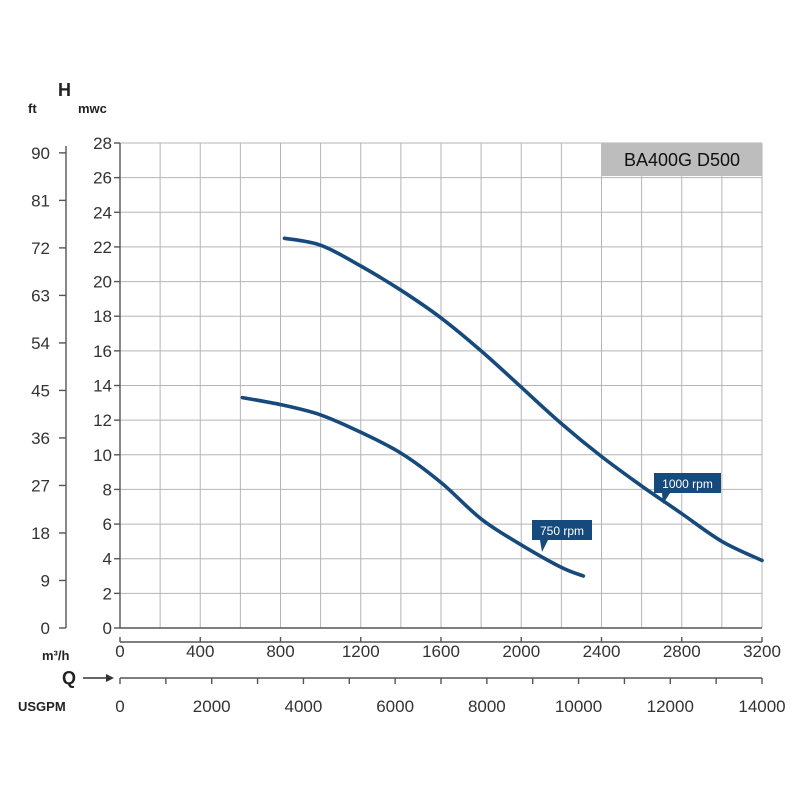  Describe the element at coordinates (280, 651) in the screenshot. I see `x-primary-tick-label: 800` at that location.